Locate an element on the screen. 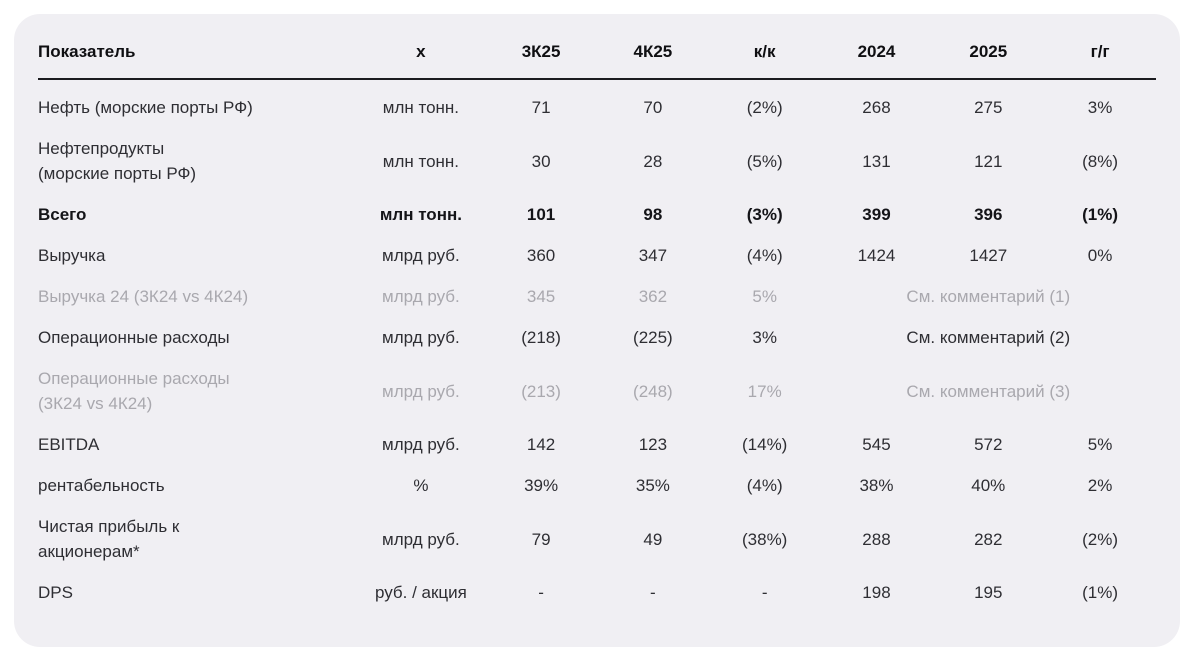 This screenshot has width=1194, height=661. value-2025: 275 is located at coordinates (988, 107).